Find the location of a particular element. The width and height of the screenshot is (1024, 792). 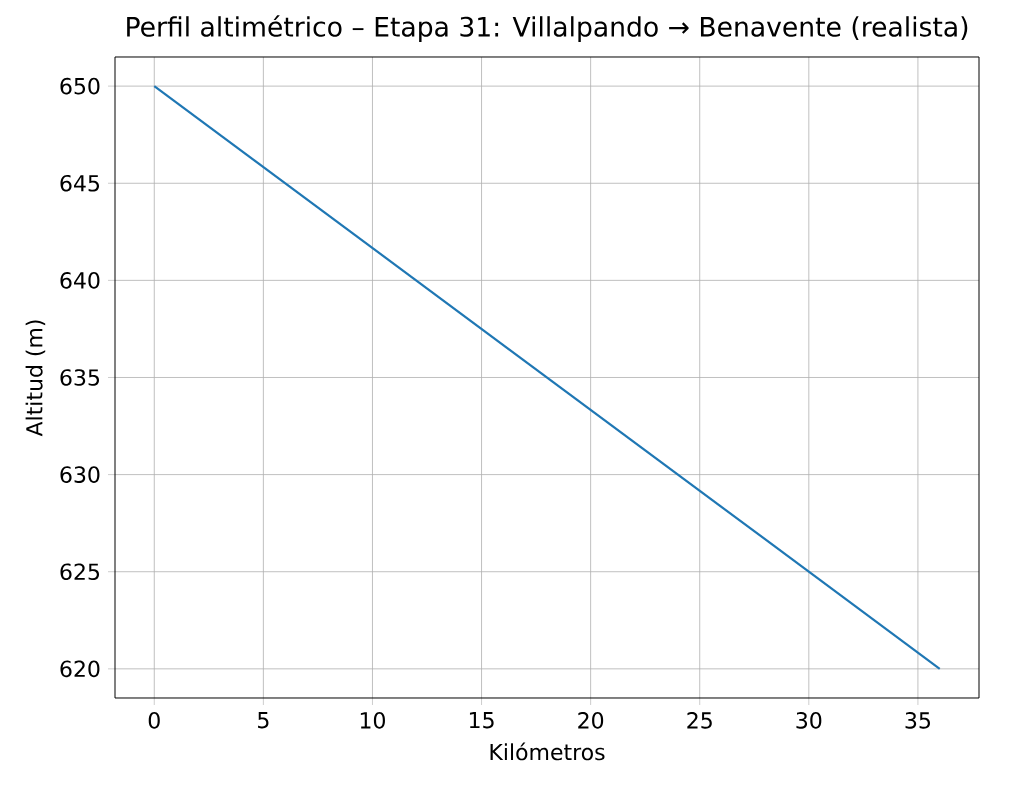

x-tick-label: 35 is located at coordinates (917, 720).